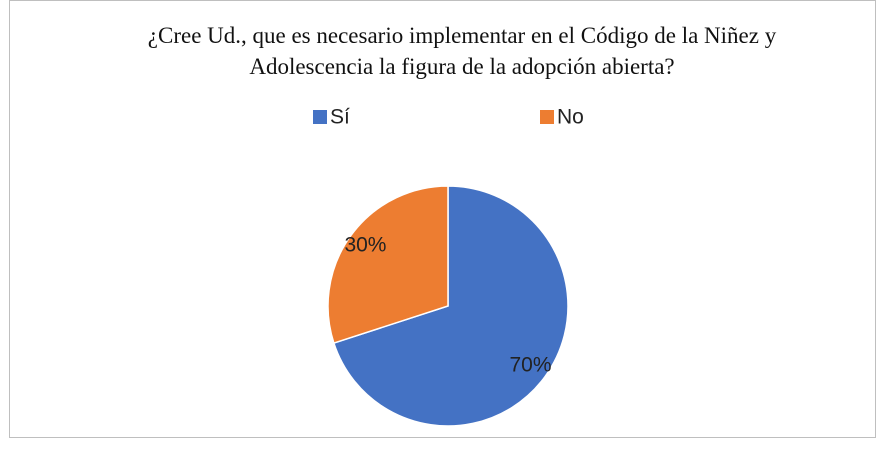  Describe the element at coordinates (531, 365) in the screenshot. I see `data-label: 70%` at that location.